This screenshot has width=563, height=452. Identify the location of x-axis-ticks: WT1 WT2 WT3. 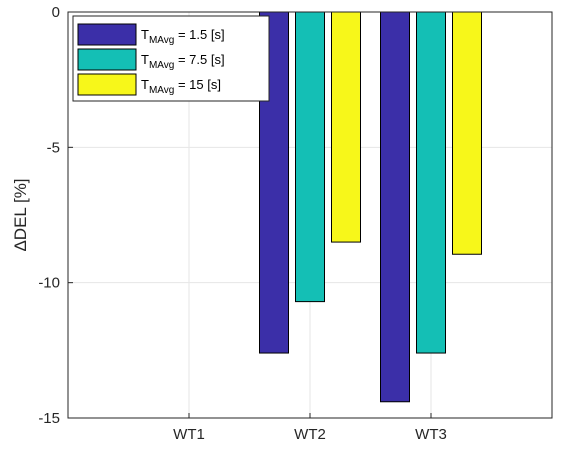
(310, 428).